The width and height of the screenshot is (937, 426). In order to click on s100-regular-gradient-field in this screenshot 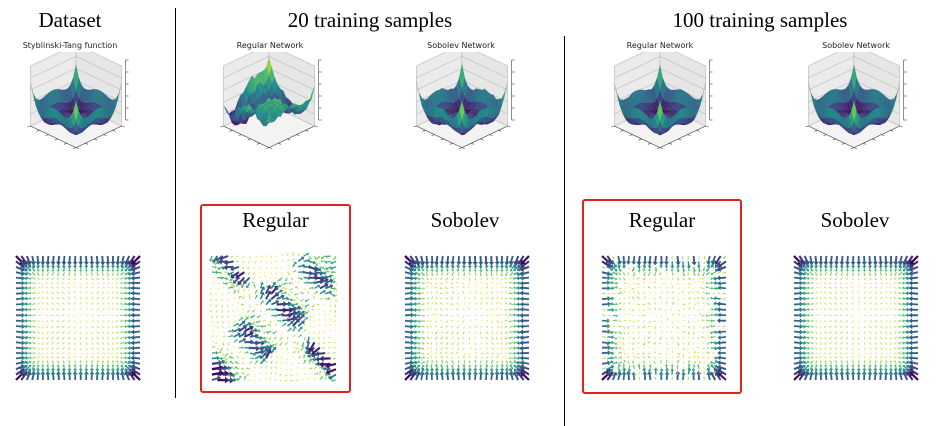, I will do `click(664, 318)`.